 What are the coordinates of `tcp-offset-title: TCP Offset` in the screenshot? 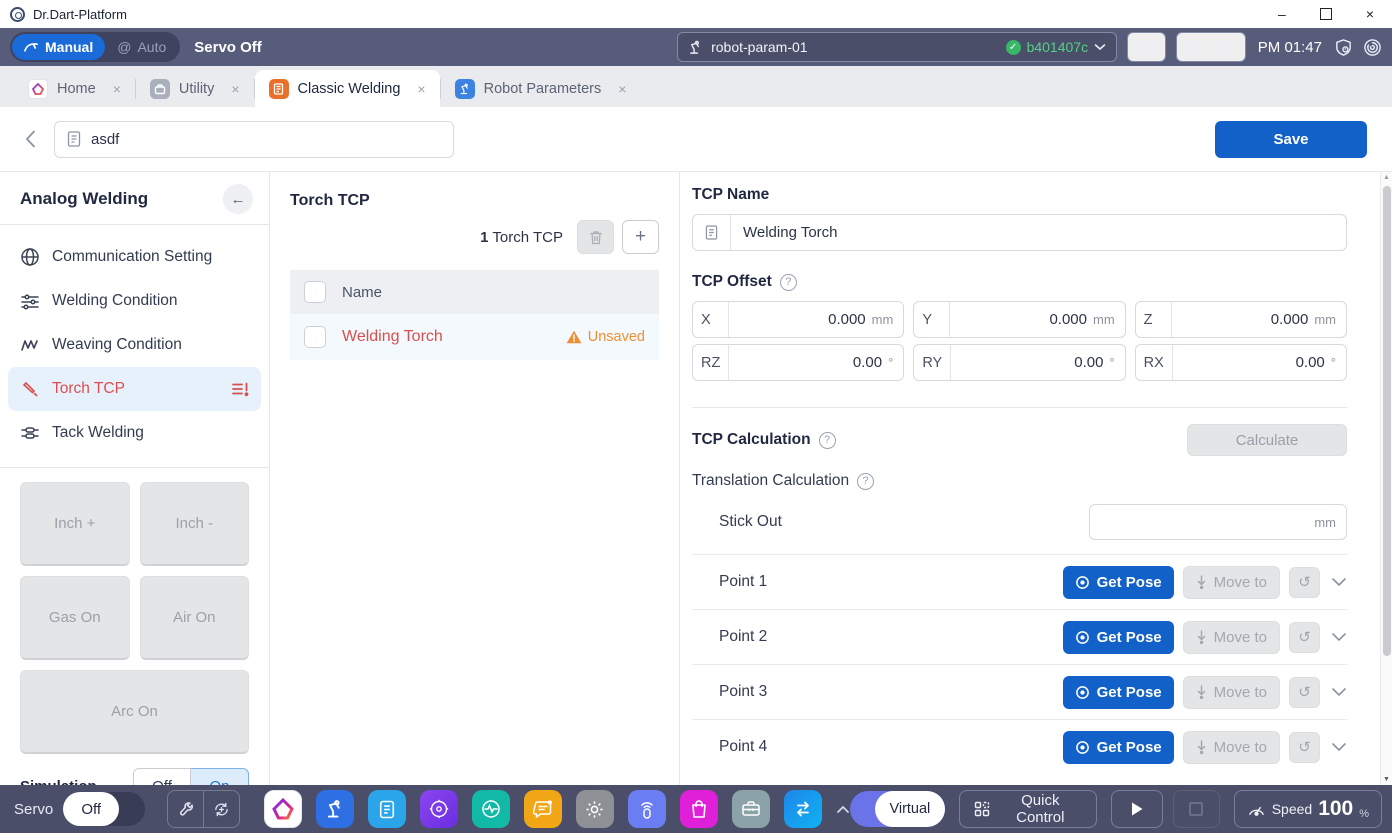 It's located at (732, 281).